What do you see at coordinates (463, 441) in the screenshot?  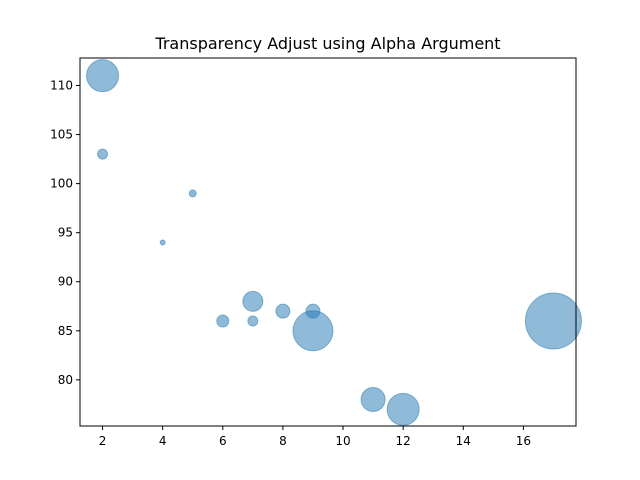 I see `x-tick-label: 14` at bounding box center [463, 441].